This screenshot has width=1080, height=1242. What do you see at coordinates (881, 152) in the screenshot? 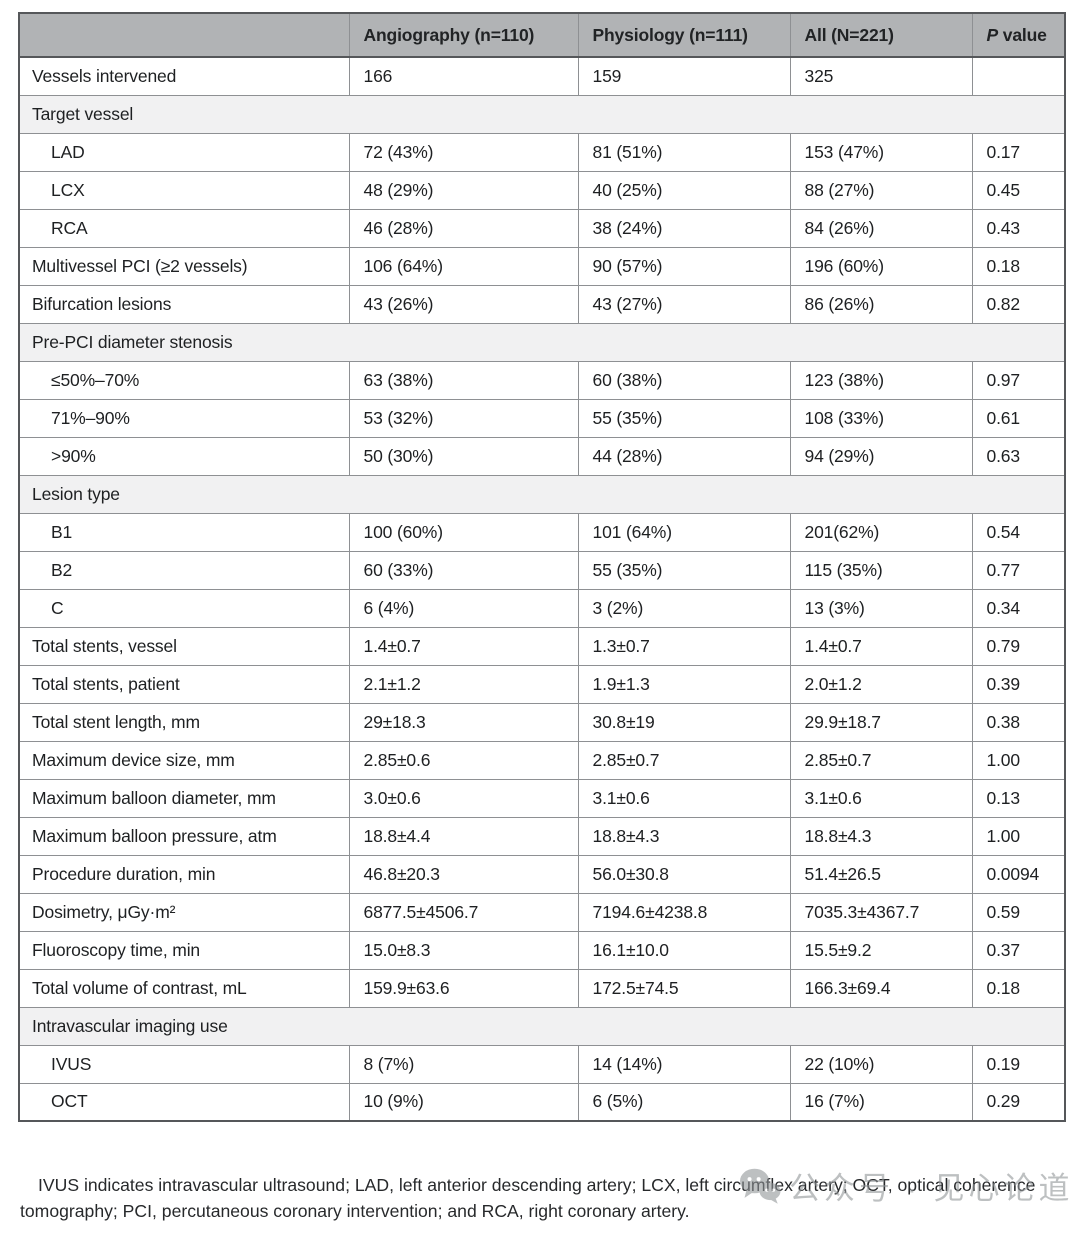
I see `cell-value: 153 (47%)` at bounding box center [881, 152].